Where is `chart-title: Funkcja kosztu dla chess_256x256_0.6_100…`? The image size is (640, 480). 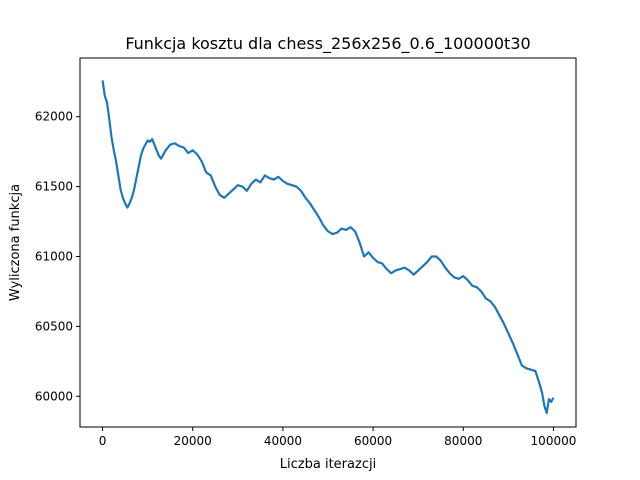 chart-title: Funkcja kosztu dla chess_256x256_0.6_100… is located at coordinates (327, 44).